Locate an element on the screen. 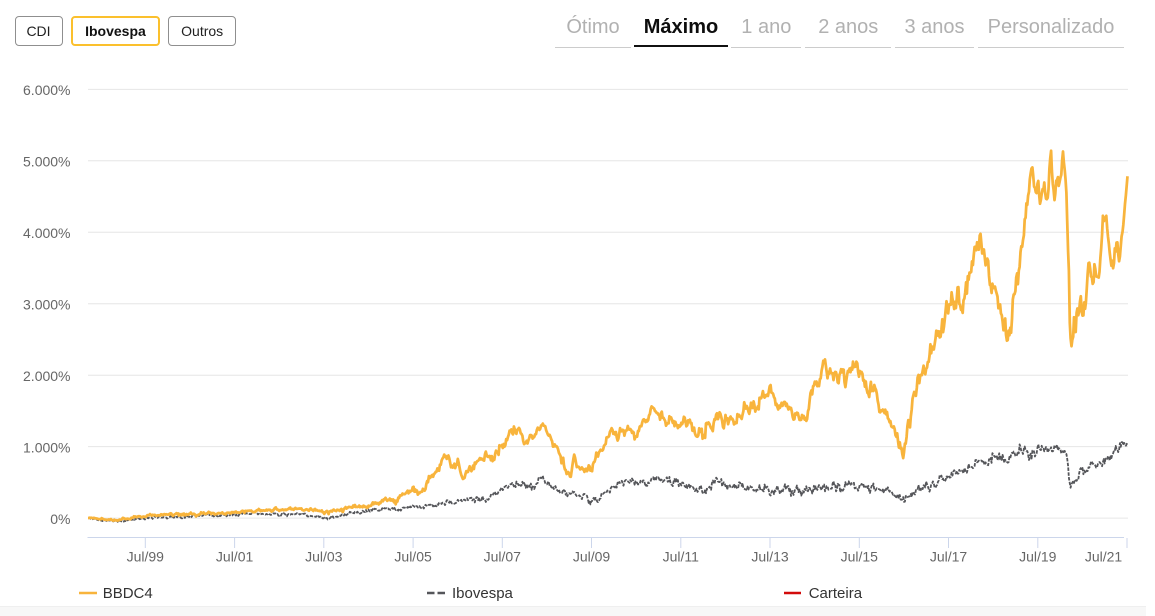 The width and height of the screenshot is (1155, 616). svg-text: Jul/01 is located at coordinates (235, 557).